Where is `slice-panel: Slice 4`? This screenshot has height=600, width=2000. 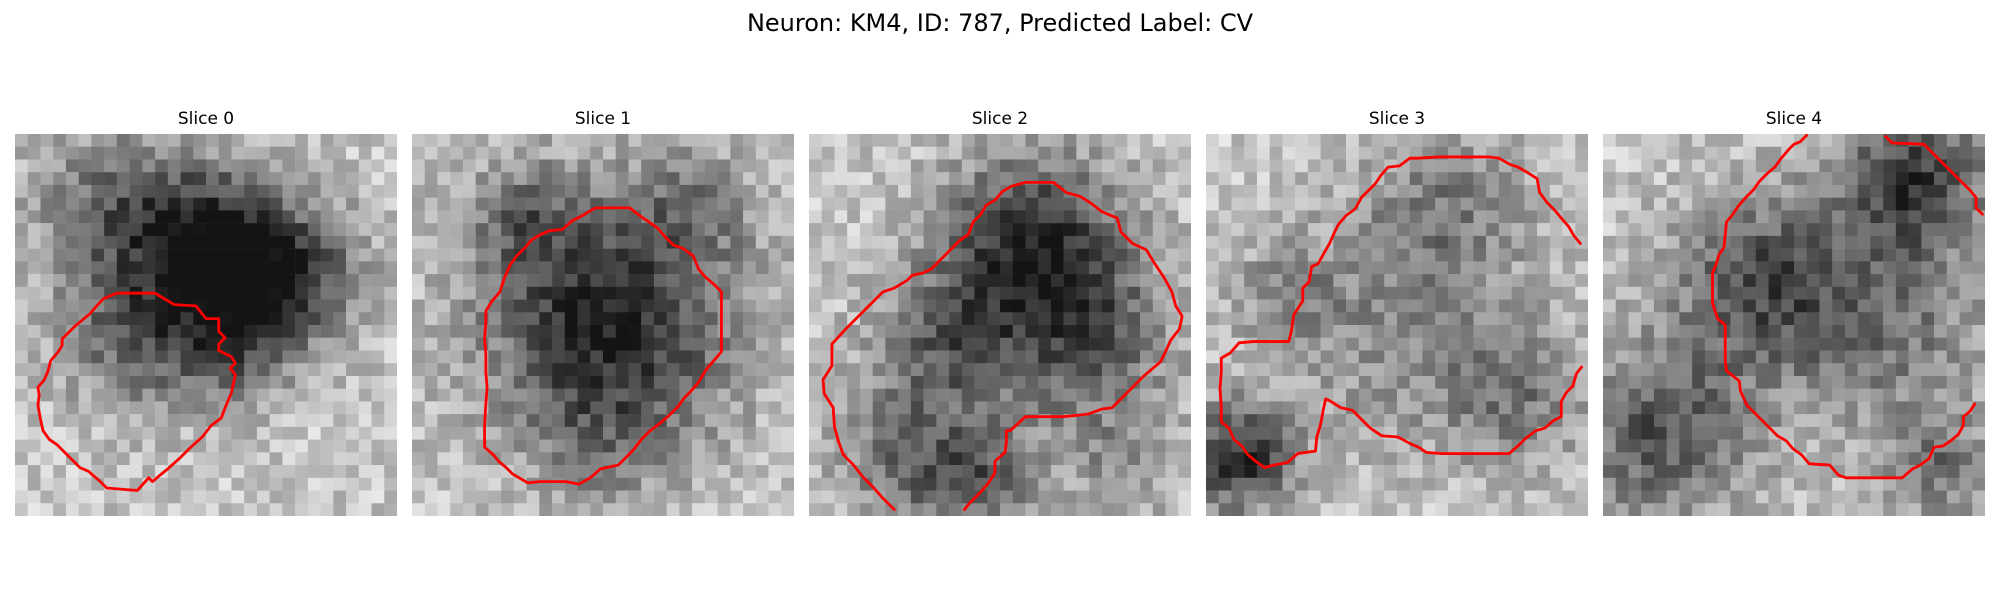
slice-panel: Slice 4 is located at coordinates (1794, 312).